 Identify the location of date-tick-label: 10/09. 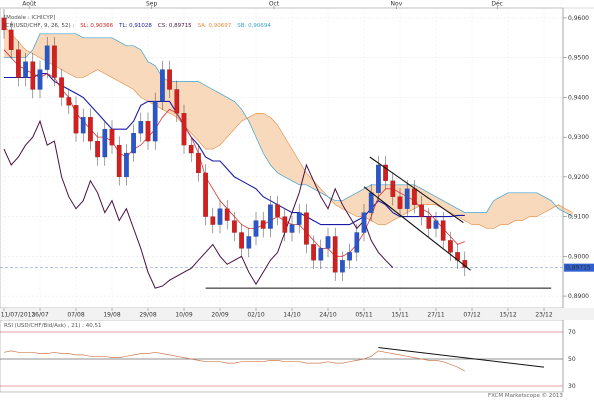
(183, 315).